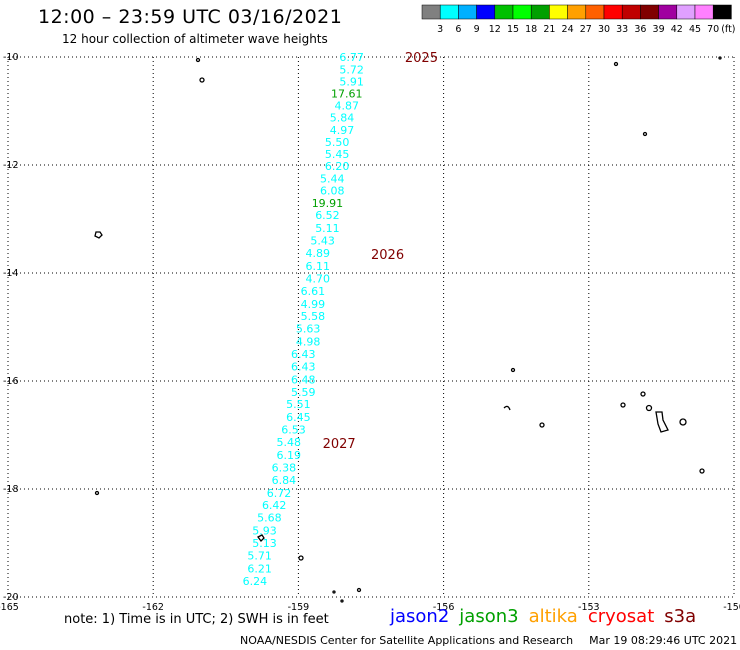 The image size is (740, 650). Describe the element at coordinates (604, 29) in the screenshot. I see `legend-label: 30` at that location.